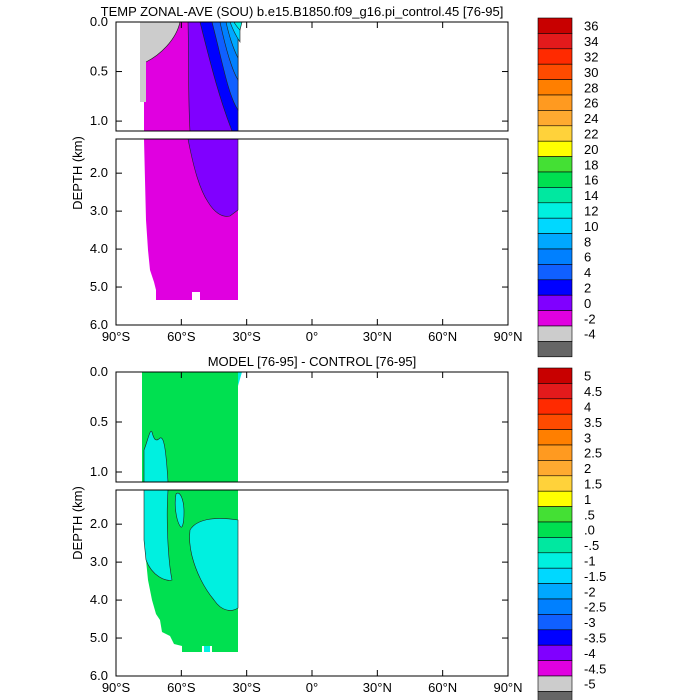 The width and height of the screenshot is (700, 700). I want to click on colorbar-label: -5, so click(590, 684).